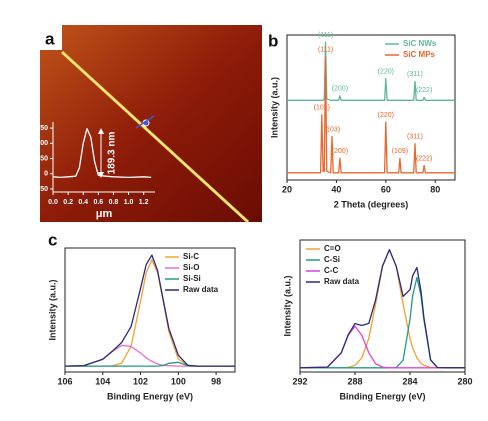 The image size is (488, 421). What do you see at coordinates (191, 267) in the screenshot?
I see `legend-label: Si-O` at bounding box center [191, 267].